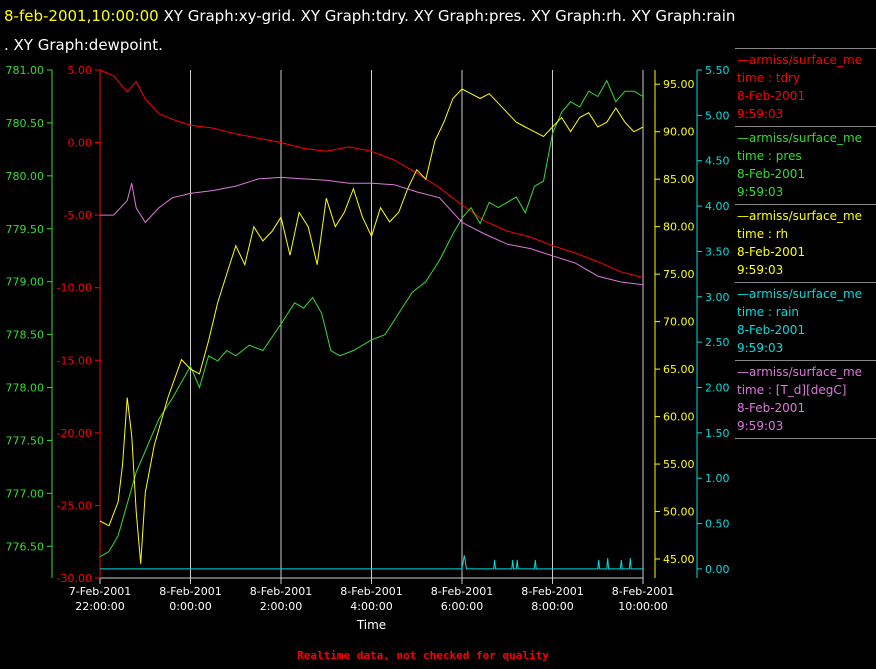 The image size is (876, 669). Describe the element at coordinates (717, 478) in the screenshot. I see `rain-tick-label: 1.00` at that location.